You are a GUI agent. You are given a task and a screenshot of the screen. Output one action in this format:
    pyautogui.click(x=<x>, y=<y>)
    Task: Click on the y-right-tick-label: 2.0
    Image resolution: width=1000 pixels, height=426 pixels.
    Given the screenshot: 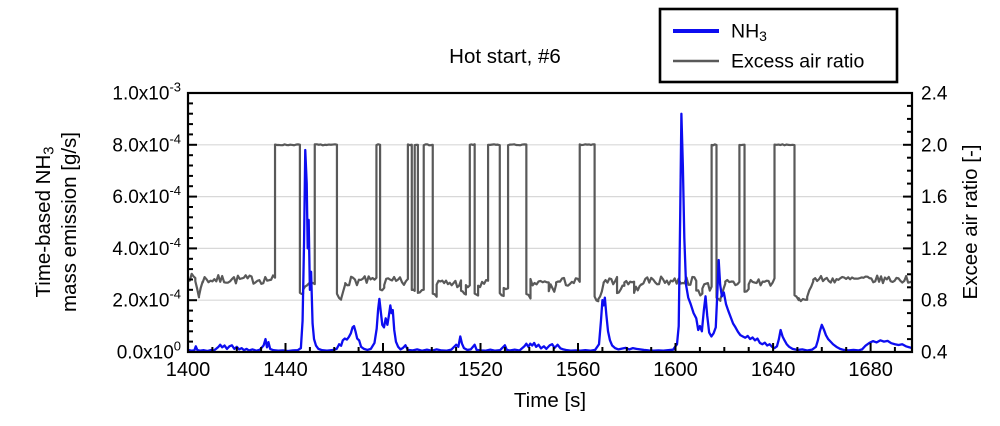 What is the action you would take?
    pyautogui.click(x=934, y=145)
    